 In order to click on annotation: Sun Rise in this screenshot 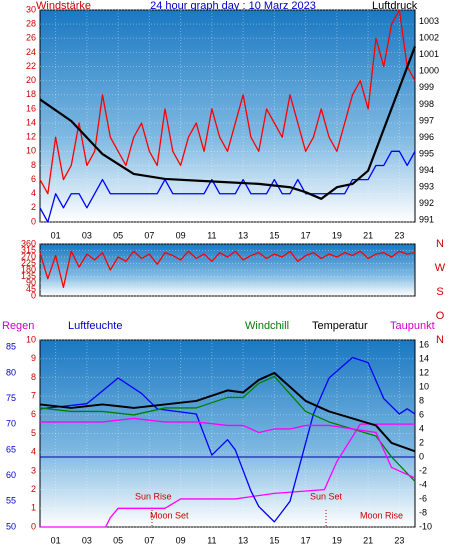, I will do `click(153, 496)`.